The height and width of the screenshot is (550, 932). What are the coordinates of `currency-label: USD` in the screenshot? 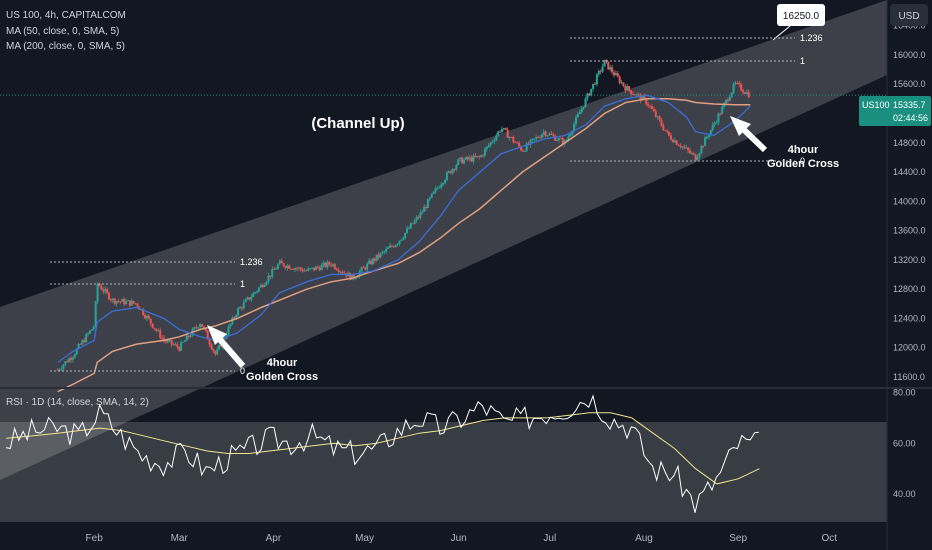 It's located at (908, 16).